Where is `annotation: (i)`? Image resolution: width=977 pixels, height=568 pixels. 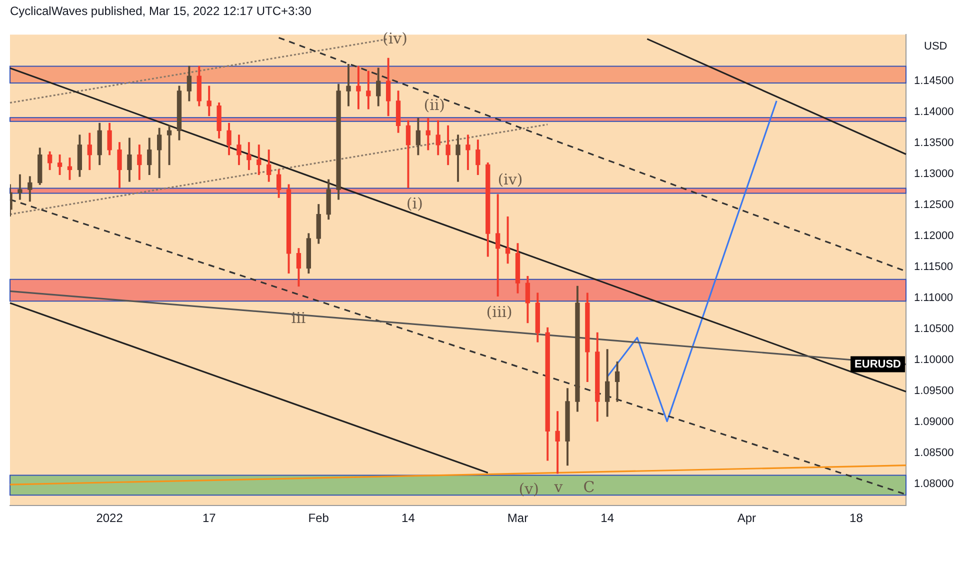
annotation: (i) is located at coordinates (414, 203).